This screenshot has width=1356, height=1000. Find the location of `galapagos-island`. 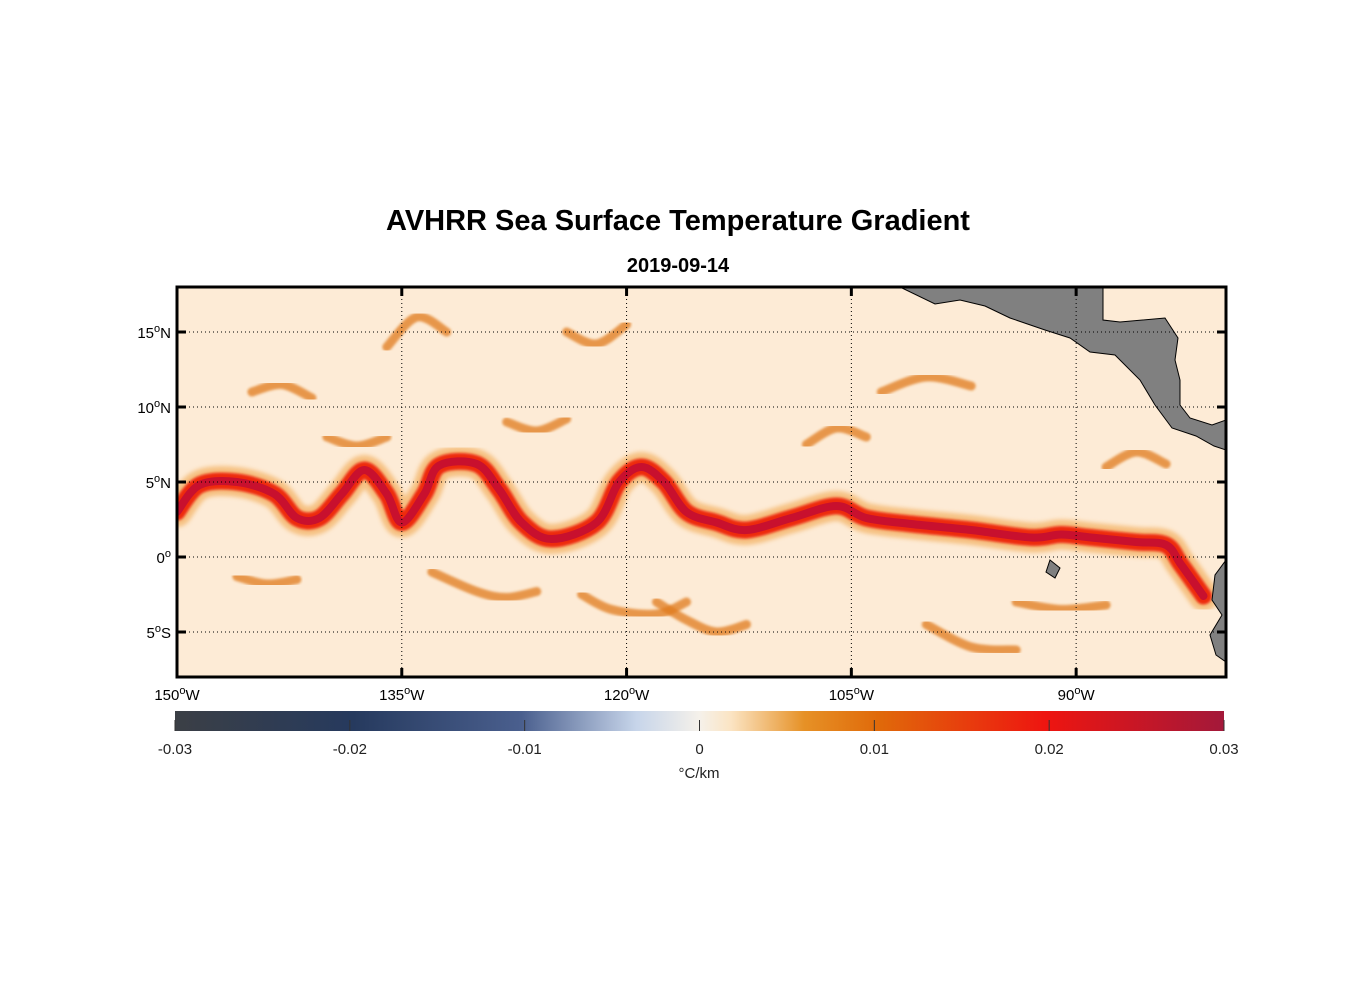

galapagos-island is located at coordinates (1053, 569).